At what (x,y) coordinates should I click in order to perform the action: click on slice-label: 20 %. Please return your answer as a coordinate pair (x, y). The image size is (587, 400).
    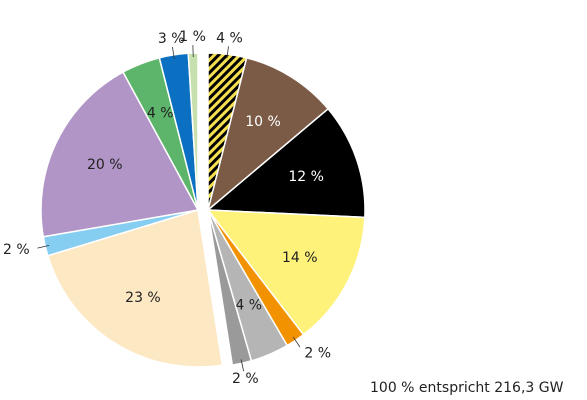
    Looking at the image, I should click on (105, 165).